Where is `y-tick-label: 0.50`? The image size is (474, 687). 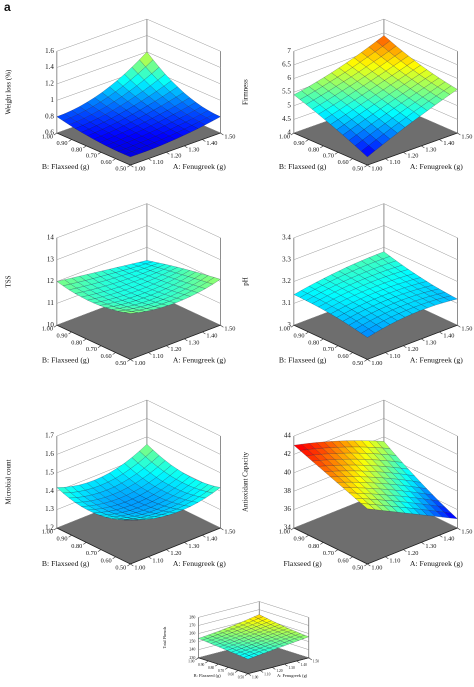
y-tick-label: 0.50 is located at coordinates (357, 567).